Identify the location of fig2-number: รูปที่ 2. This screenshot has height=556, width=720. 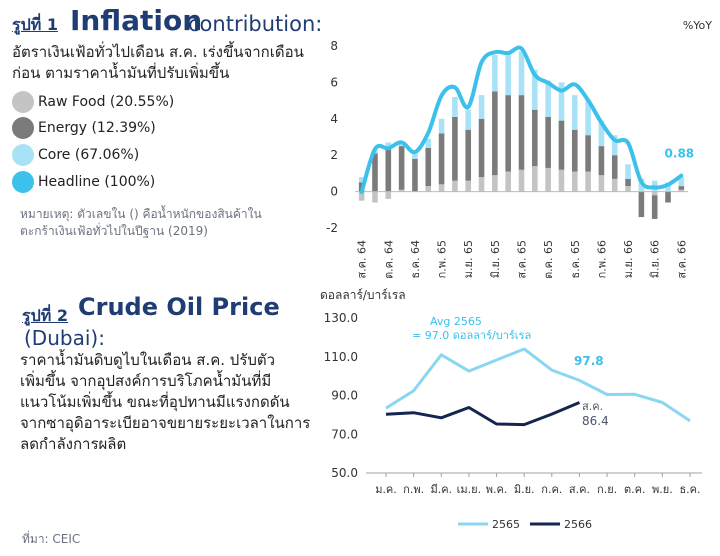
(45, 315).